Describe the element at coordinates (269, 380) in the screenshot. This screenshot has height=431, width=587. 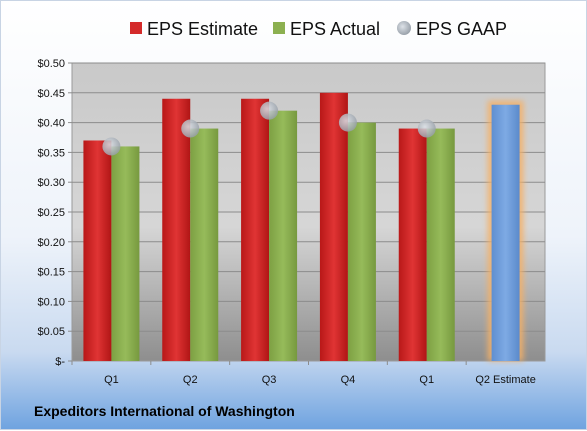
I see `x-tick-label: Q3` at that location.